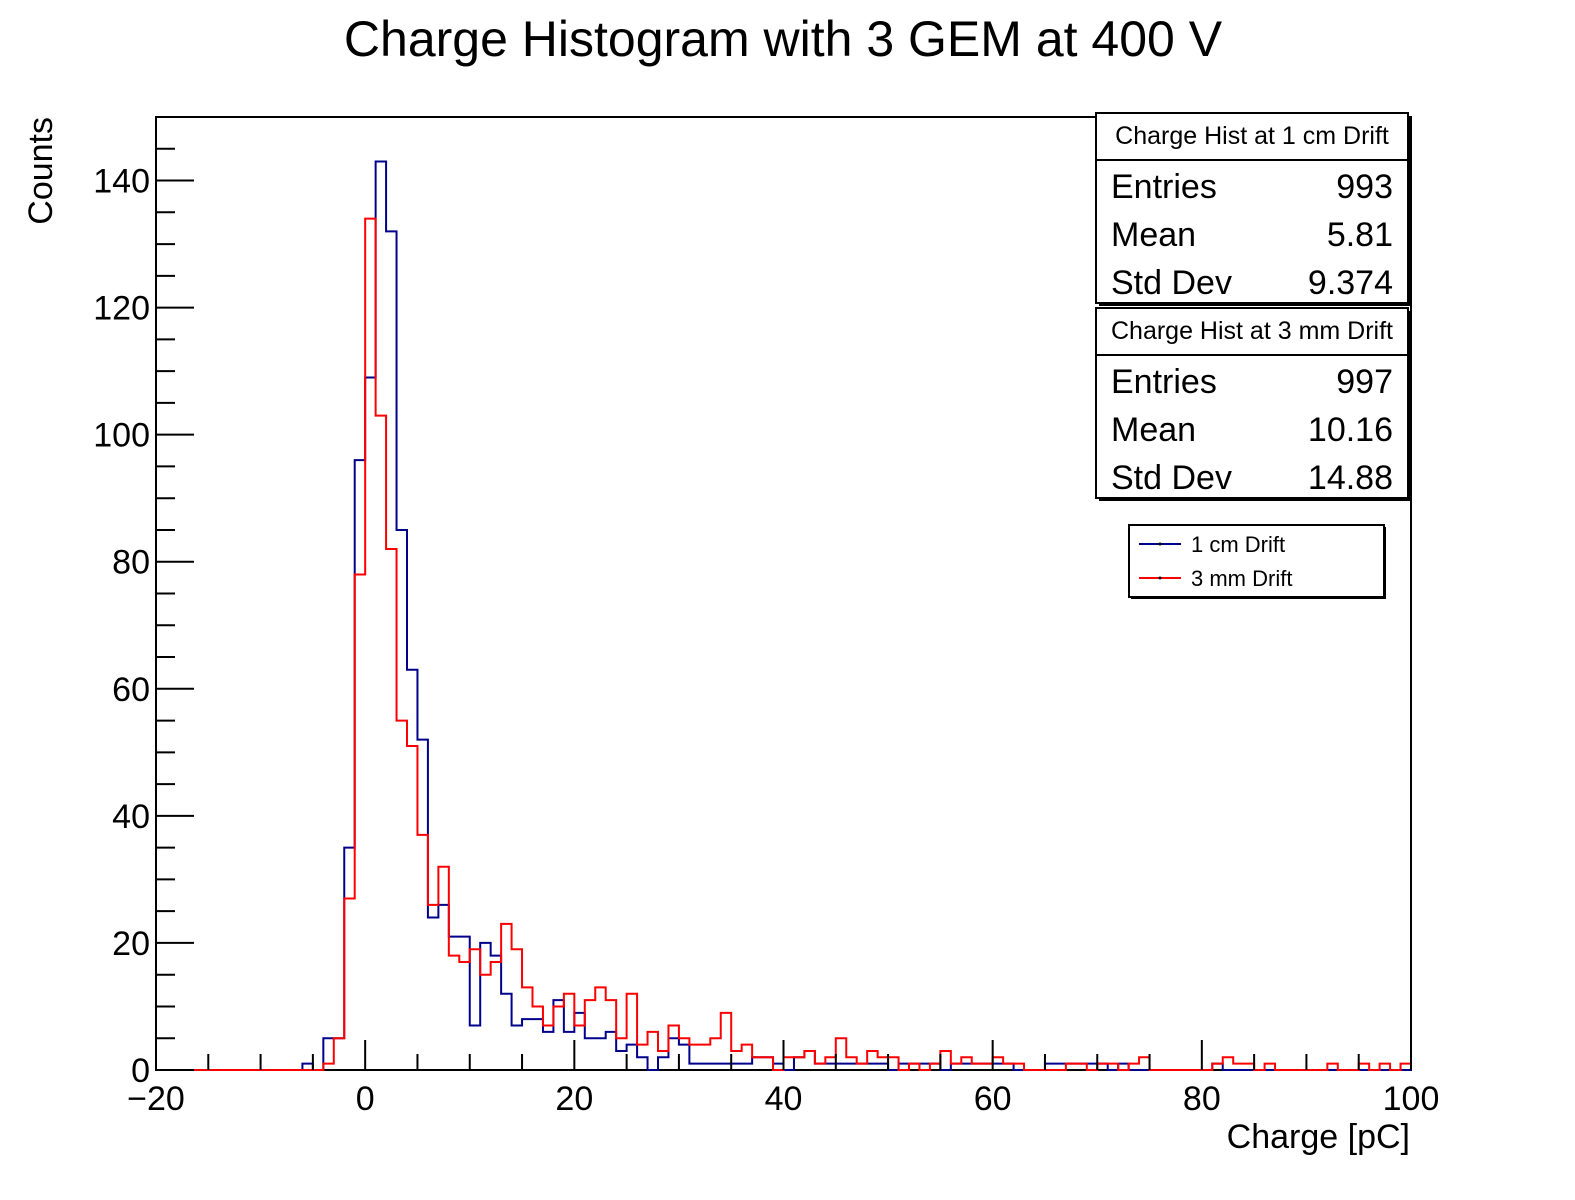 Image resolution: width=1575 pixels, height=1200 pixels. I want to click on y-tick-label: 60, so click(131, 690).